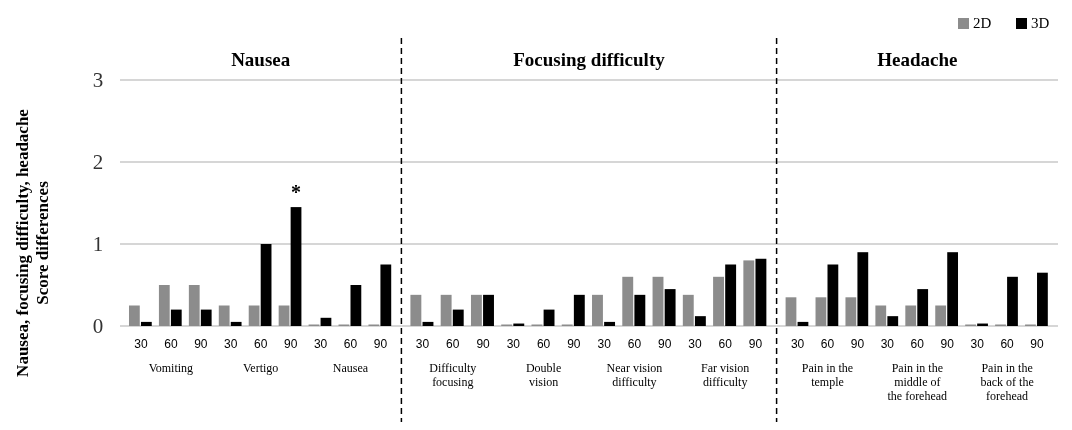  I want to click on legend-label: 3D, so click(1040, 23).